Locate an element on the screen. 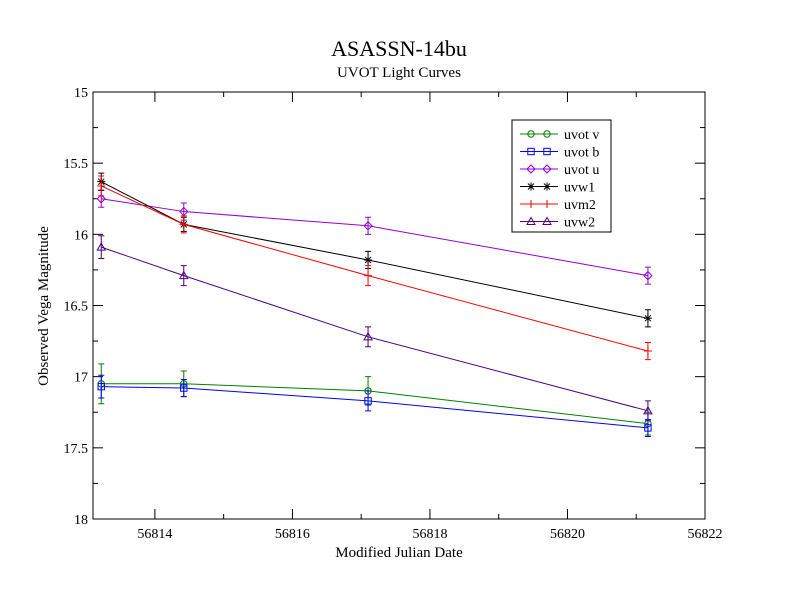 This screenshot has width=792, height=612. y-axis-label: Observed Vega Magnitude is located at coordinates (44, 306).